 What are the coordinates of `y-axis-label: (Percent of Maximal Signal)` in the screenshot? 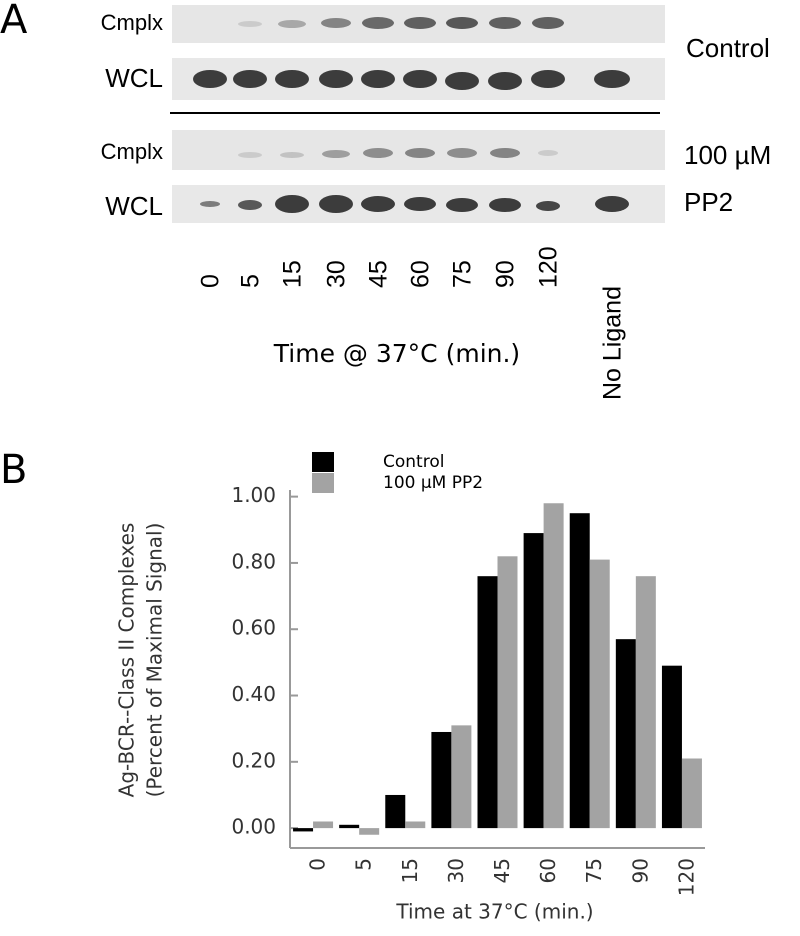 It's located at (155, 660).